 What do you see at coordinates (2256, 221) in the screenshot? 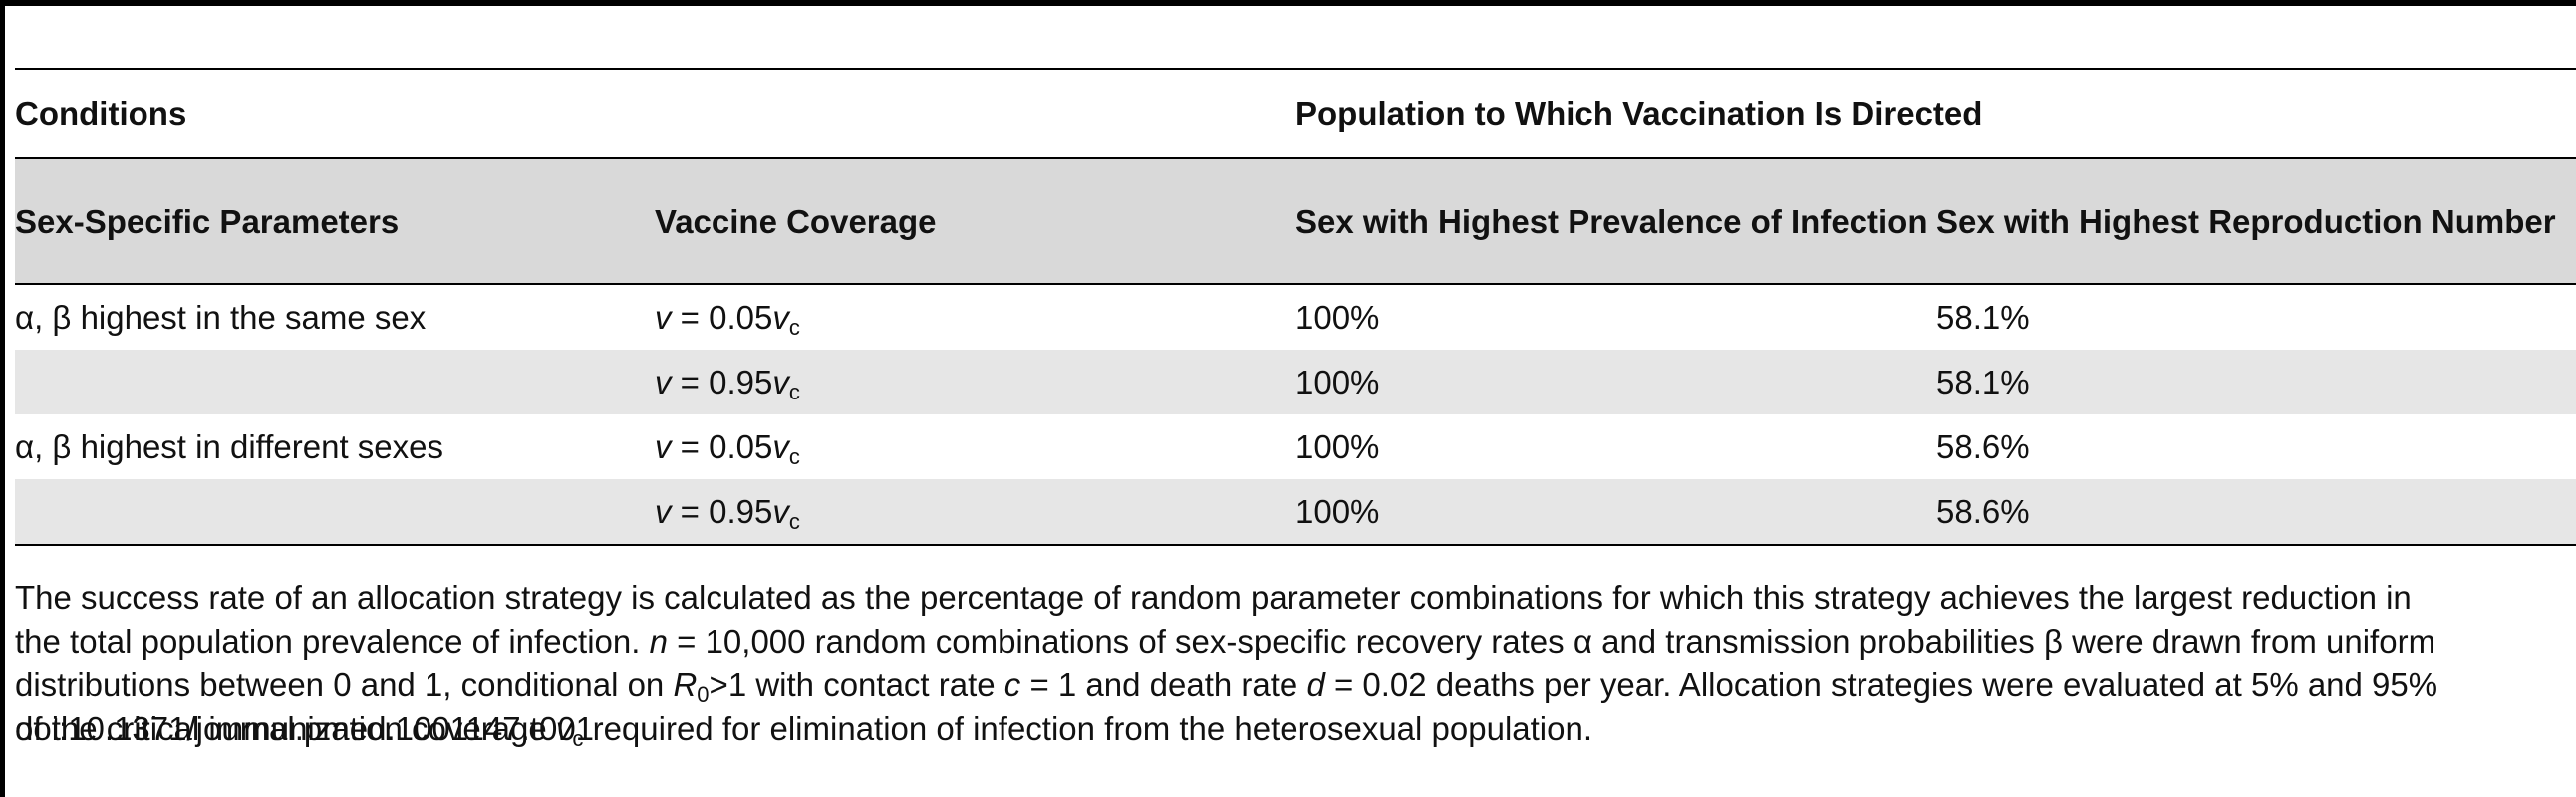
I see `column-header-reproduction: Sex with Highest Reproduction Number` at bounding box center [2256, 221].